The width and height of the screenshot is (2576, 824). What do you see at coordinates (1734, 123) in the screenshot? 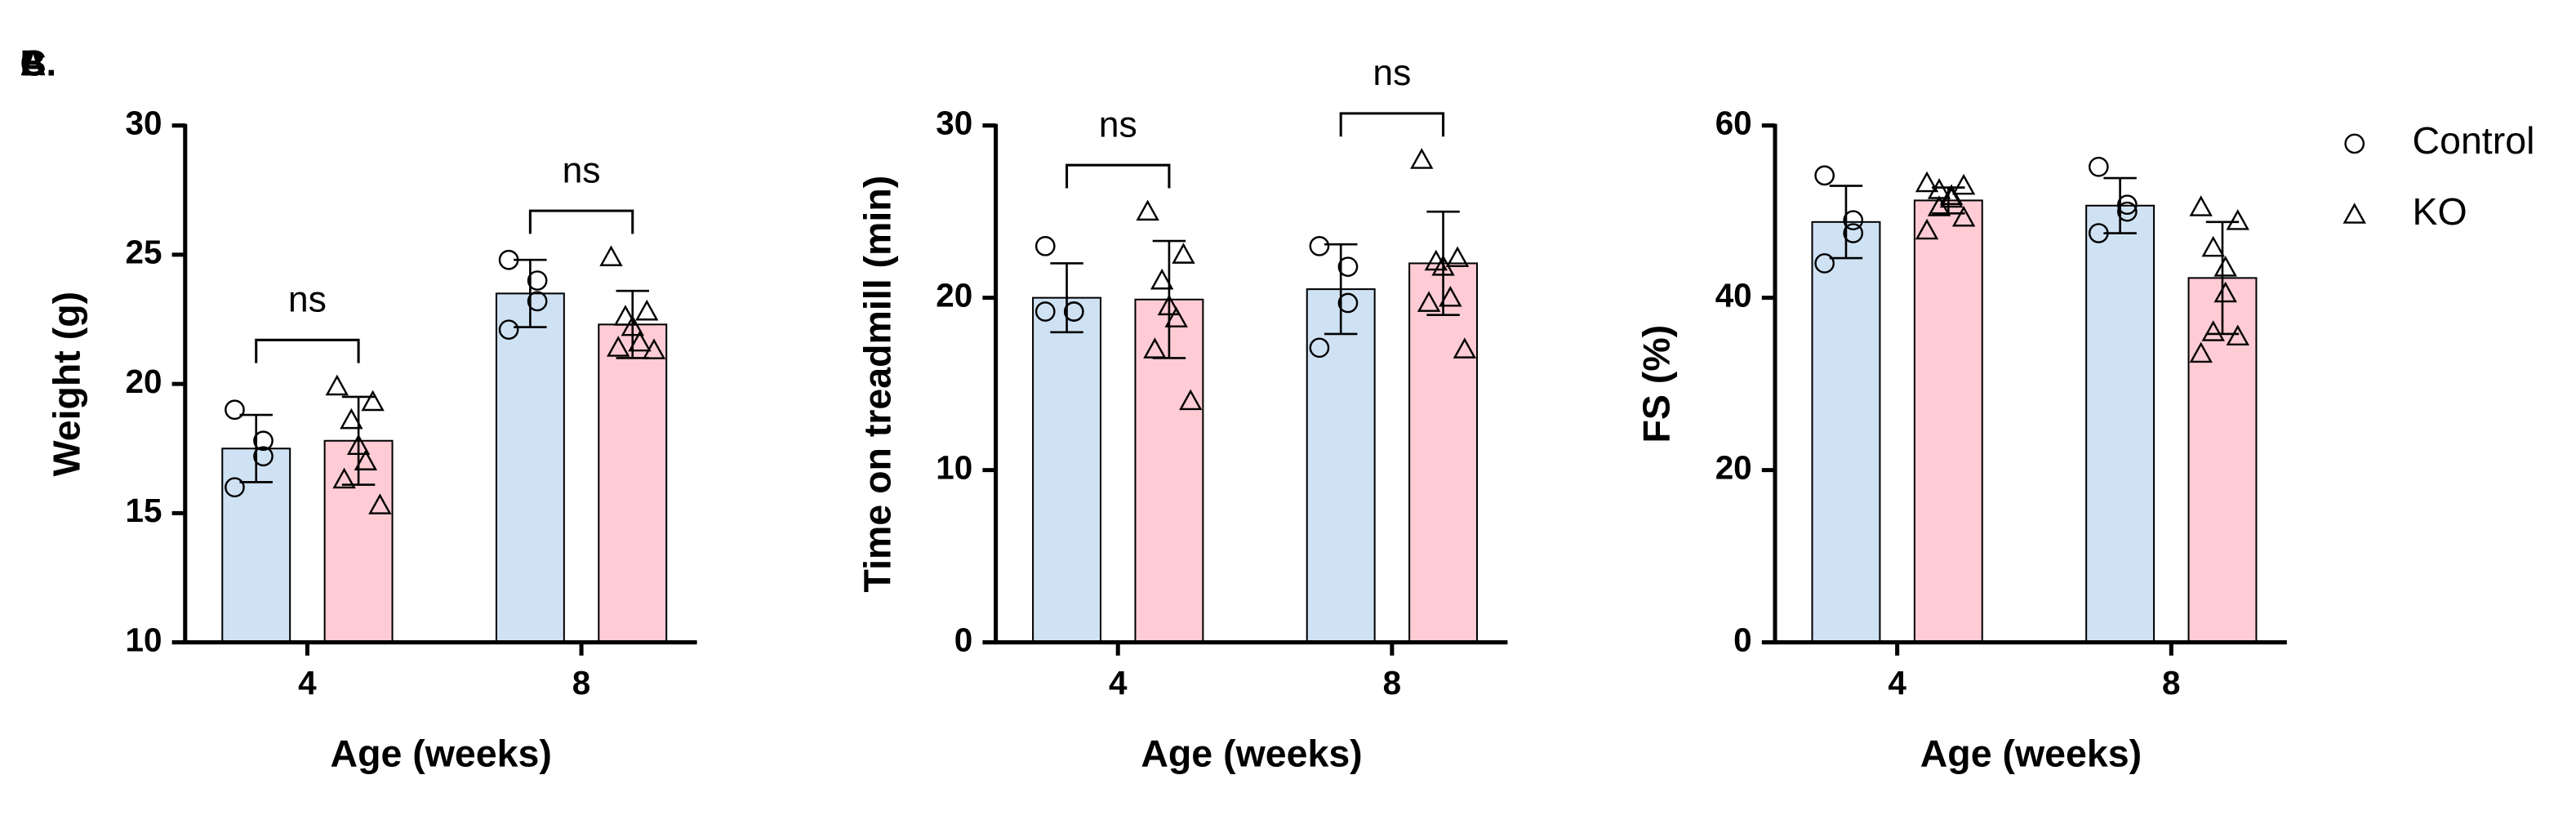
I see `y-tick-label: 60` at bounding box center [1734, 123].